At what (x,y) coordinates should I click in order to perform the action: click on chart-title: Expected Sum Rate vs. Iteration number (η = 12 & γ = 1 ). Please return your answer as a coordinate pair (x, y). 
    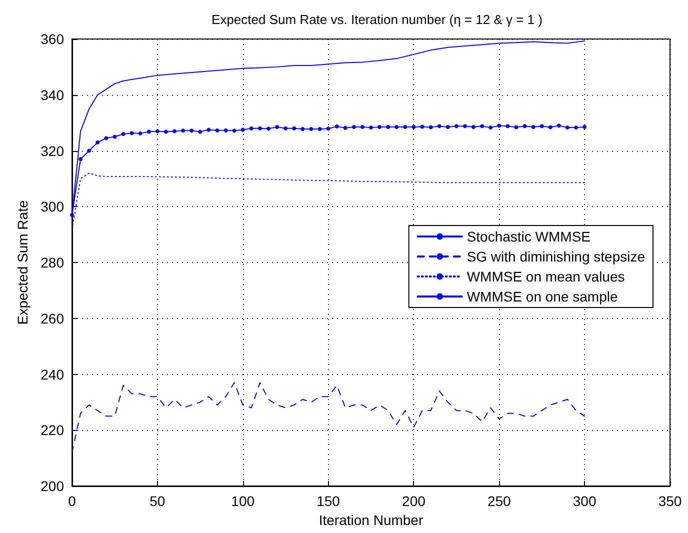
    Looking at the image, I should click on (377, 19).